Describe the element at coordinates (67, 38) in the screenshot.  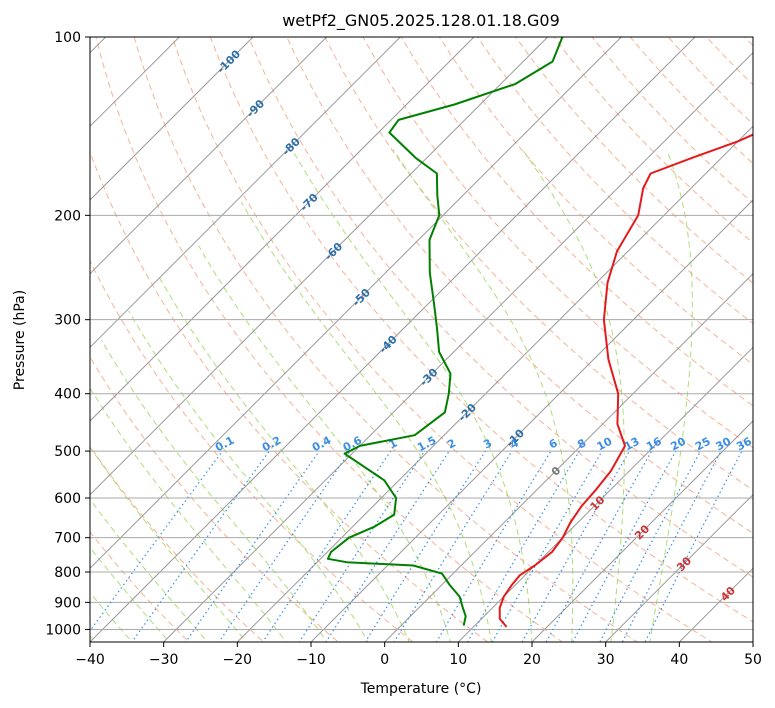
I see `y-tick-label: 100` at that location.